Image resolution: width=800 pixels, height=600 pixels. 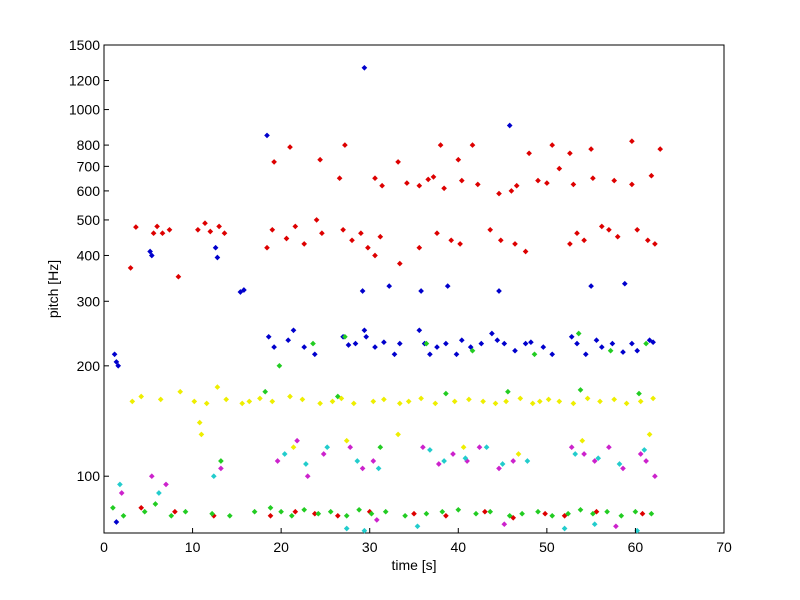 I want to click on y-tick-label: 800, so click(x=89, y=145).